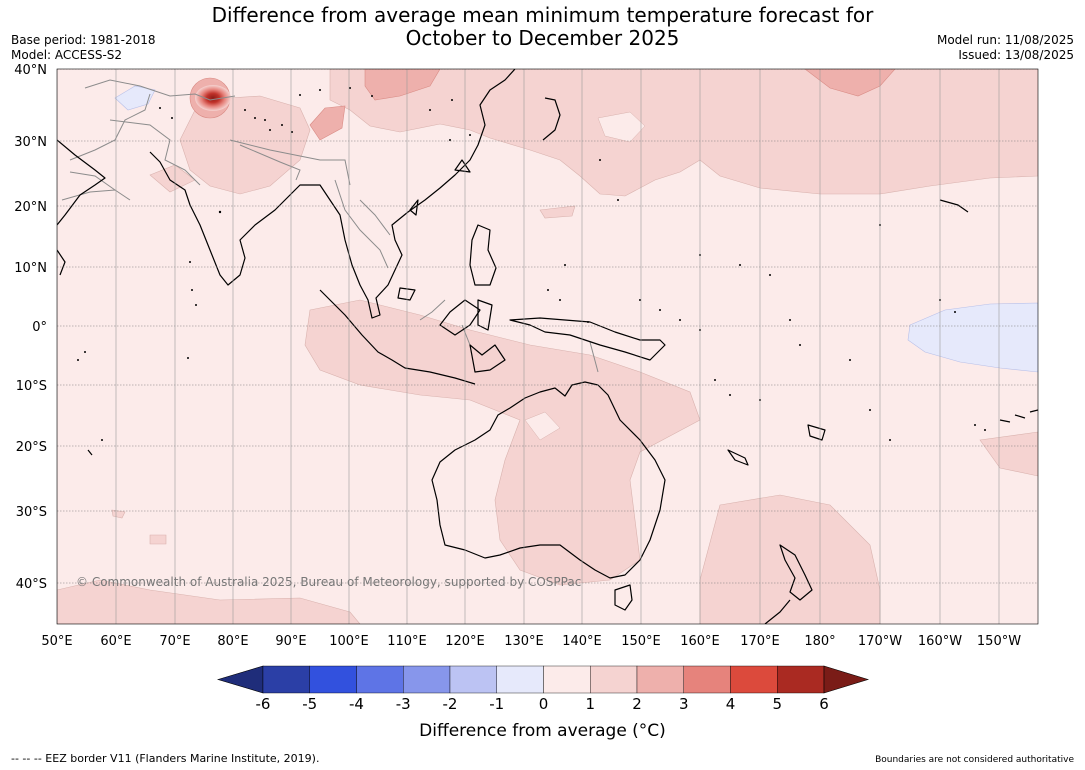 The height and width of the screenshot is (770, 1085). What do you see at coordinates (232, 641) in the screenshot?
I see `longitude-label: 80°E` at bounding box center [232, 641].